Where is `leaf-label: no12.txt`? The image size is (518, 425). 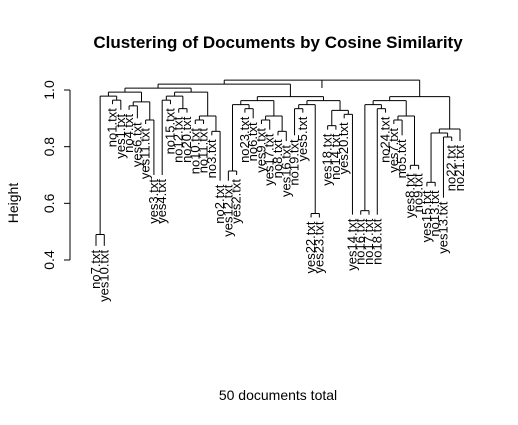
leaf-label: no12.txt is located at coordinates (178, 139).